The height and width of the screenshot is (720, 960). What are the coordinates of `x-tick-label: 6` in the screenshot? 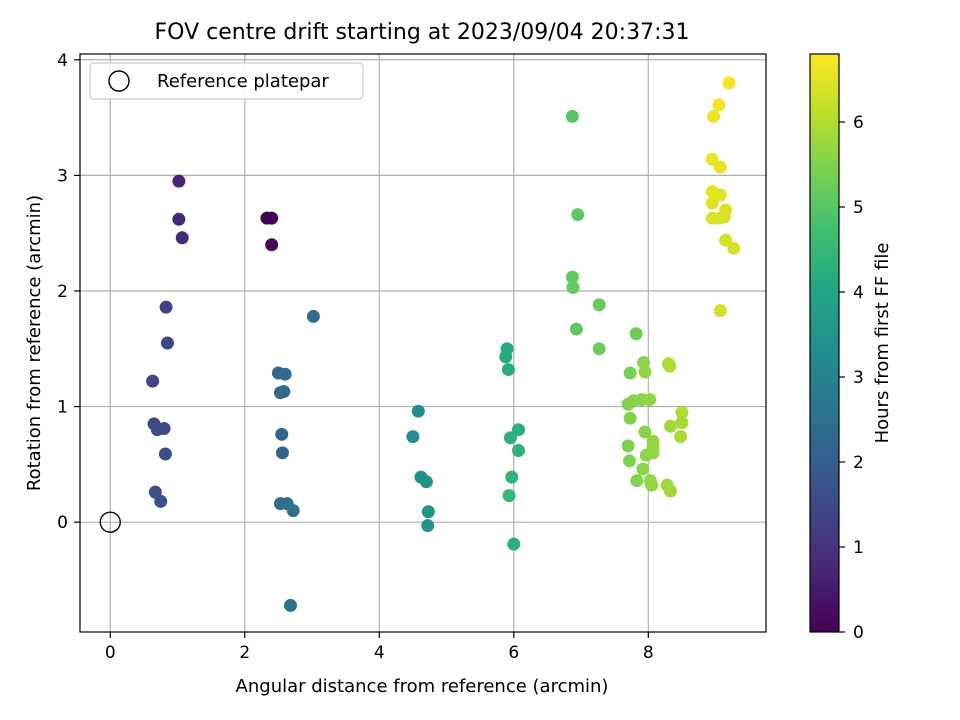 It's located at (513, 653).